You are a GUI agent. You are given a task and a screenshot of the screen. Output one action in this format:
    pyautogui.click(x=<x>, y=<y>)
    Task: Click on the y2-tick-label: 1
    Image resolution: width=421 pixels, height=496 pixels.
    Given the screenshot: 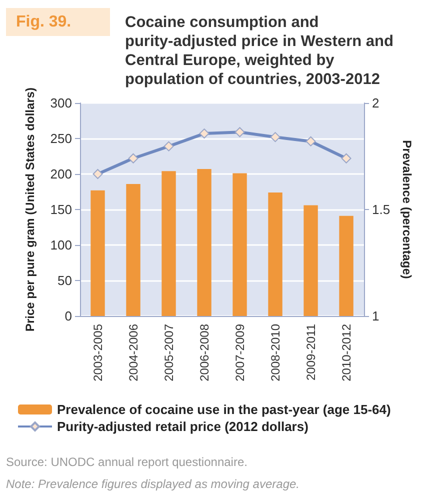 What is the action you would take?
    pyautogui.click(x=376, y=316)
    